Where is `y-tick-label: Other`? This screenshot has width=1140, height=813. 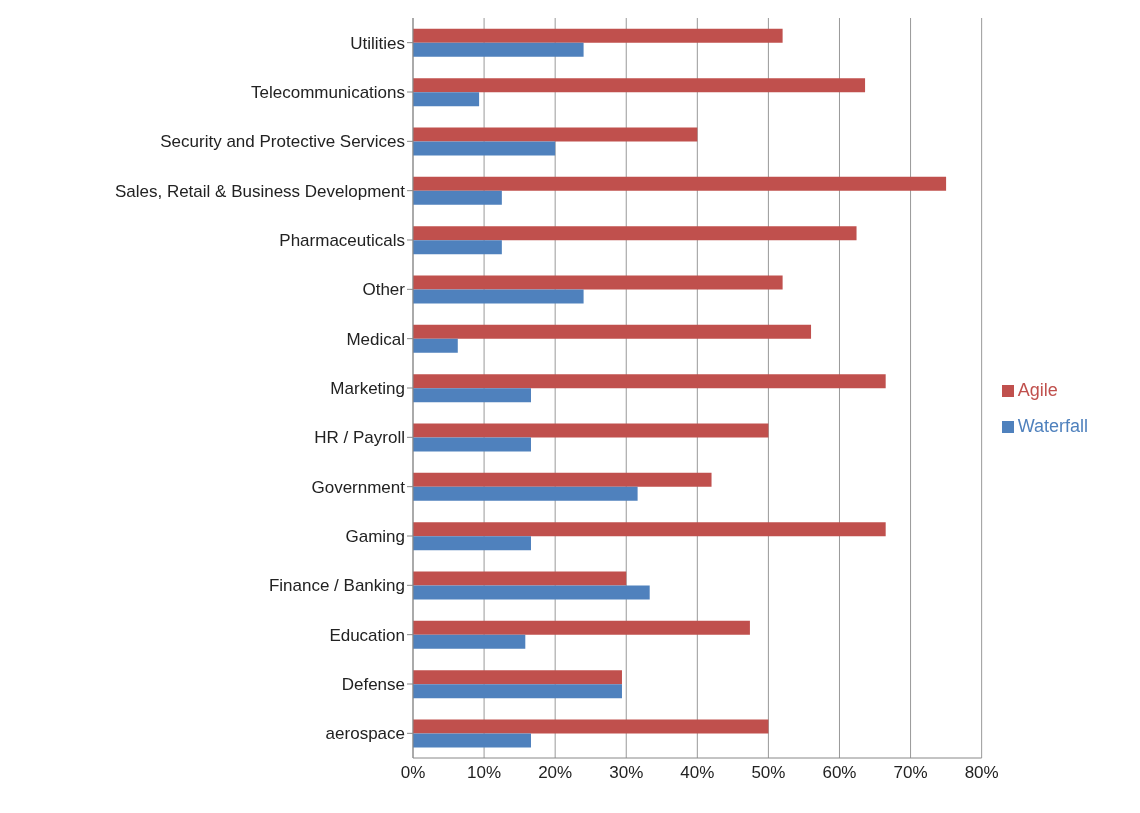
y-tick-label: Other is located at coordinates (384, 290).